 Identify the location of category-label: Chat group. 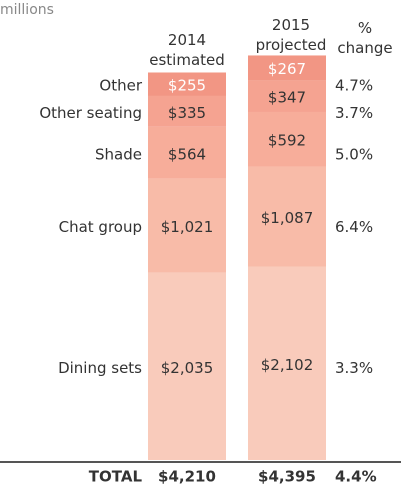
(100, 227).